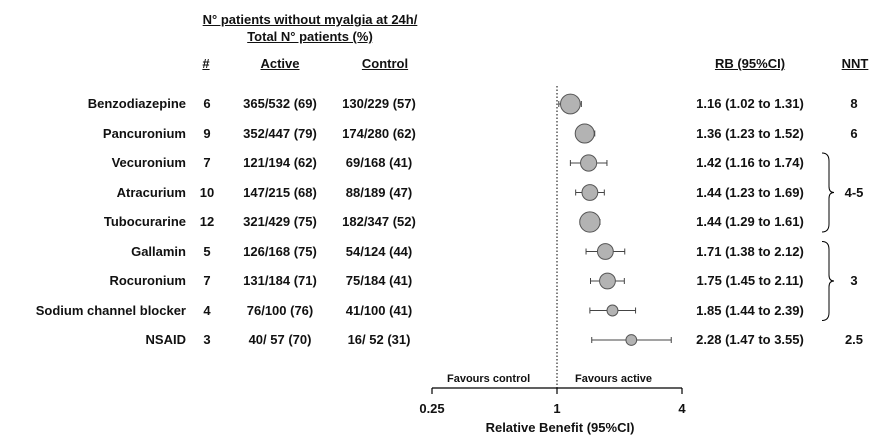 Image resolution: width=875 pixels, height=437 pixels. What do you see at coordinates (560, 427) in the screenshot?
I see `x-axis-label: Relative Benefit (95%CI)` at bounding box center [560, 427].